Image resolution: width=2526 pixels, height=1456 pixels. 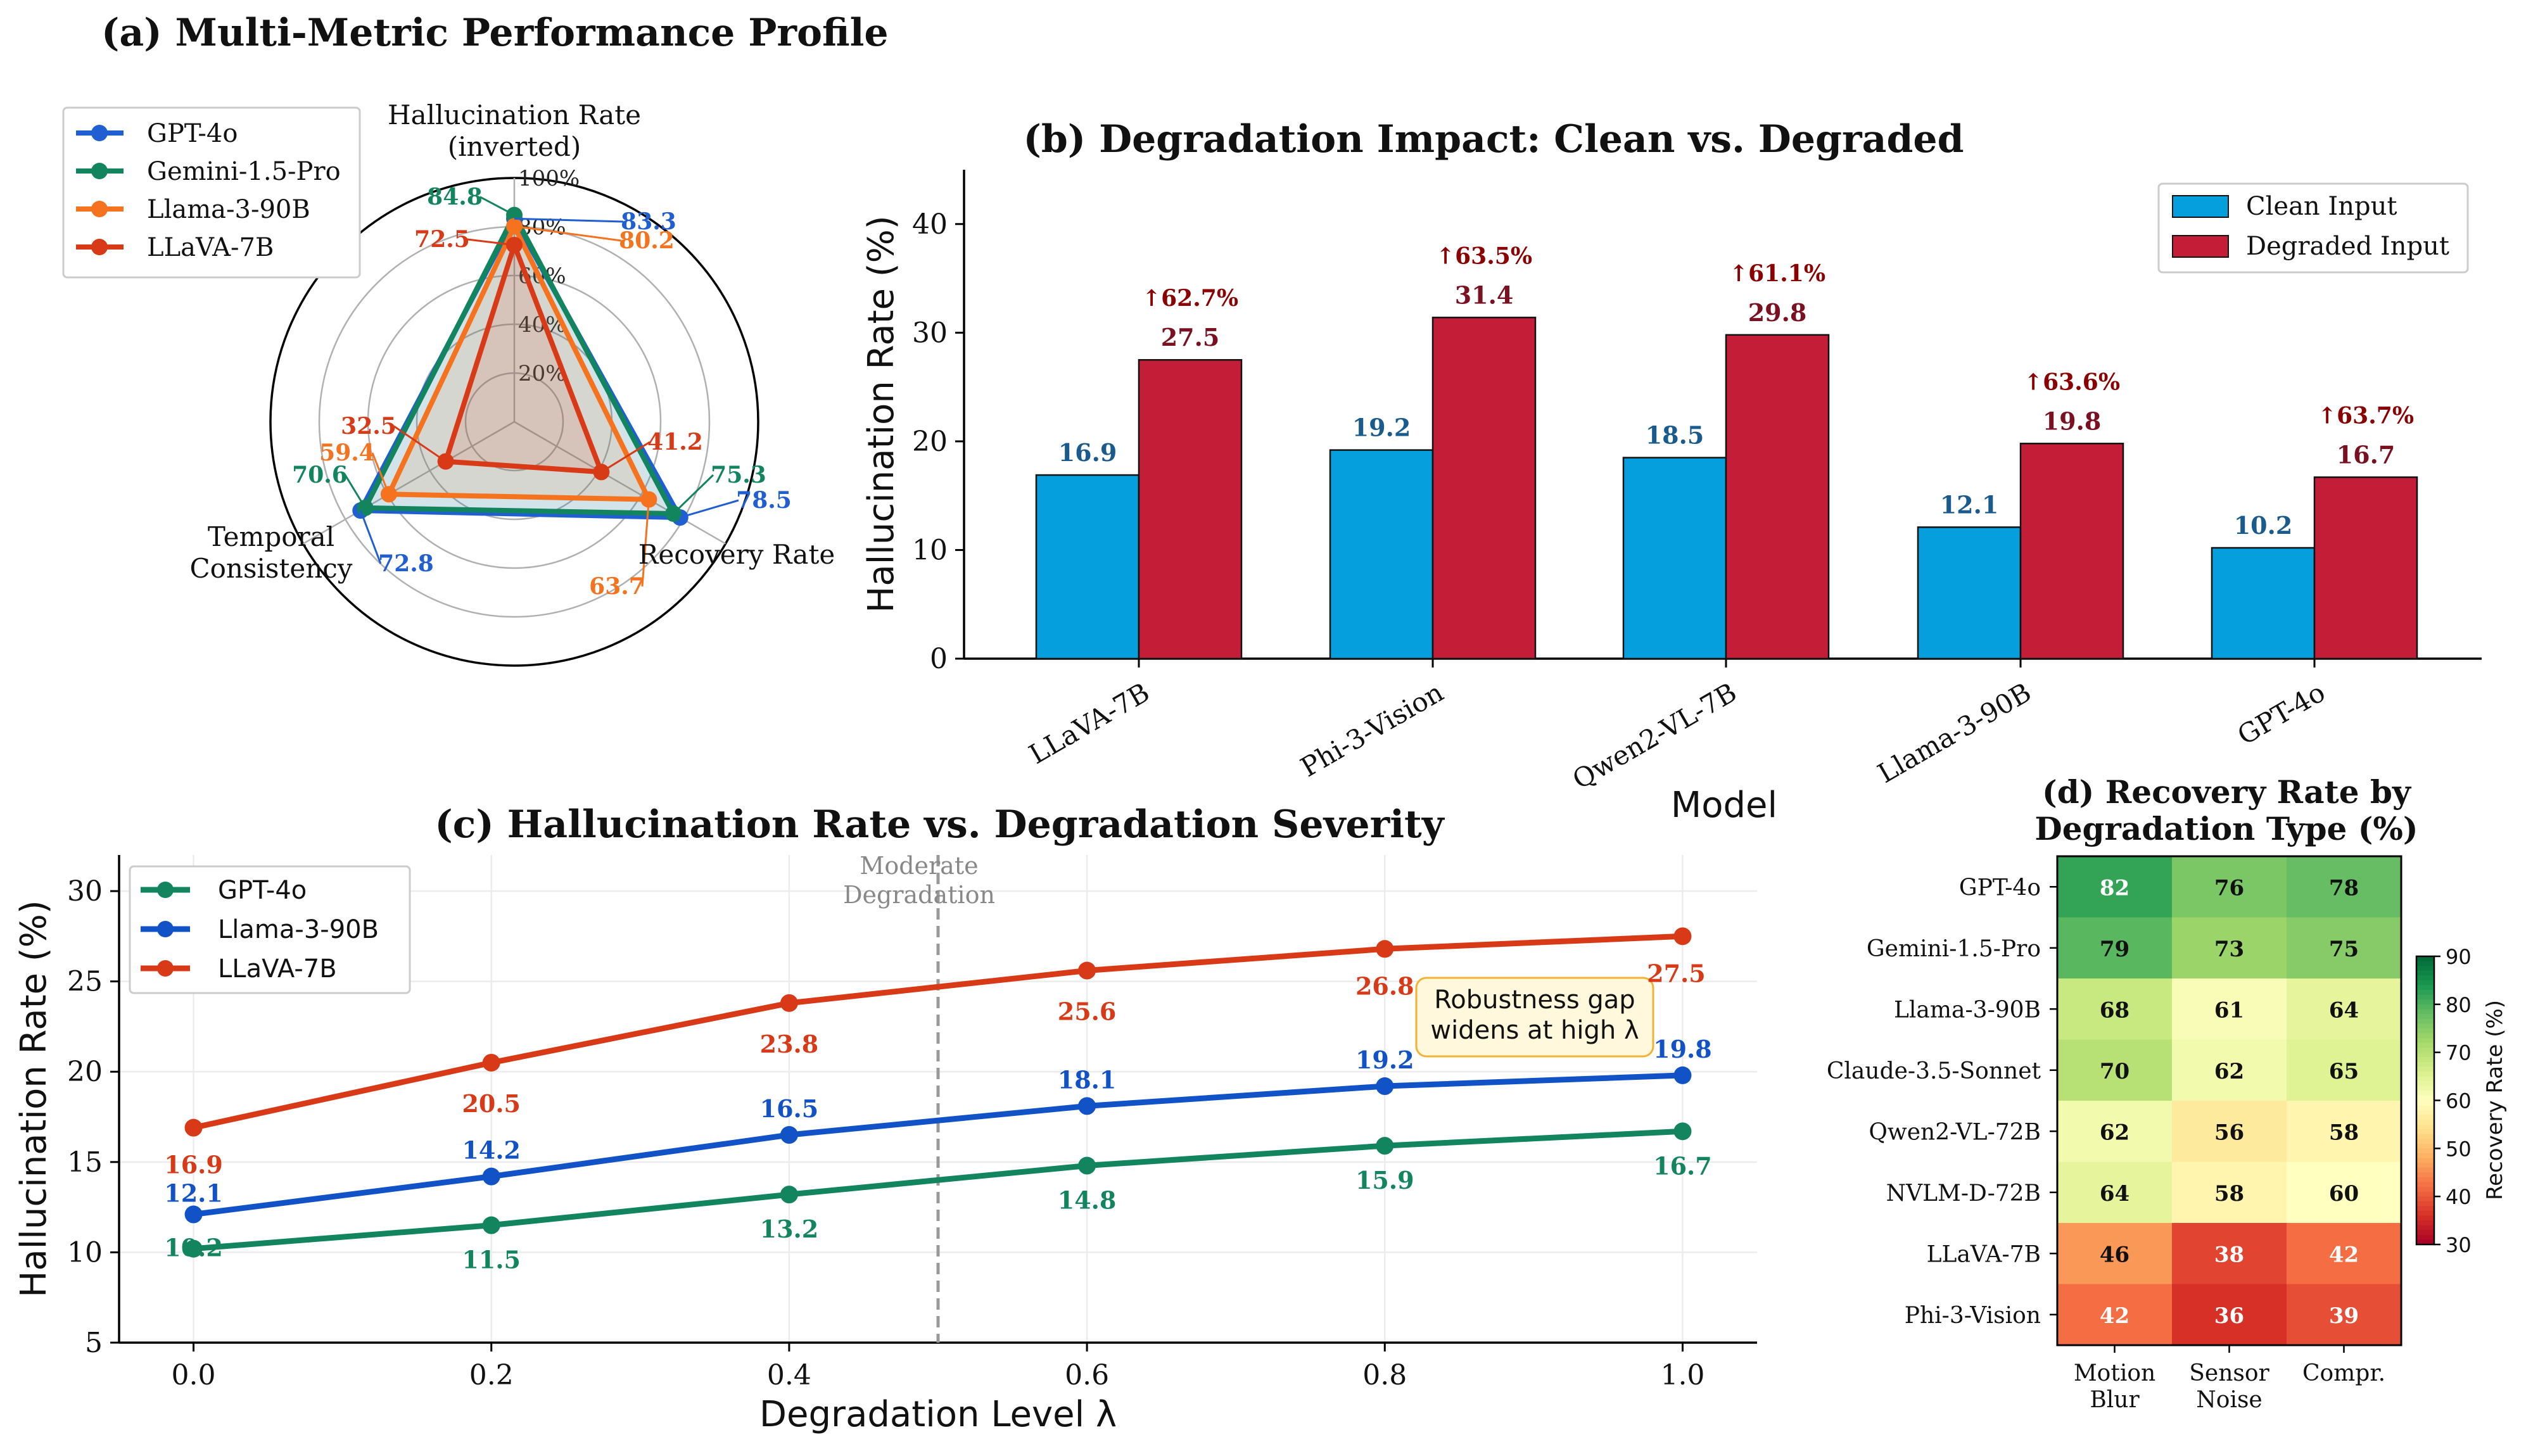 What do you see at coordinates (85, 1072) in the screenshot?
I see `line-y-tick-label: 20` at bounding box center [85, 1072].